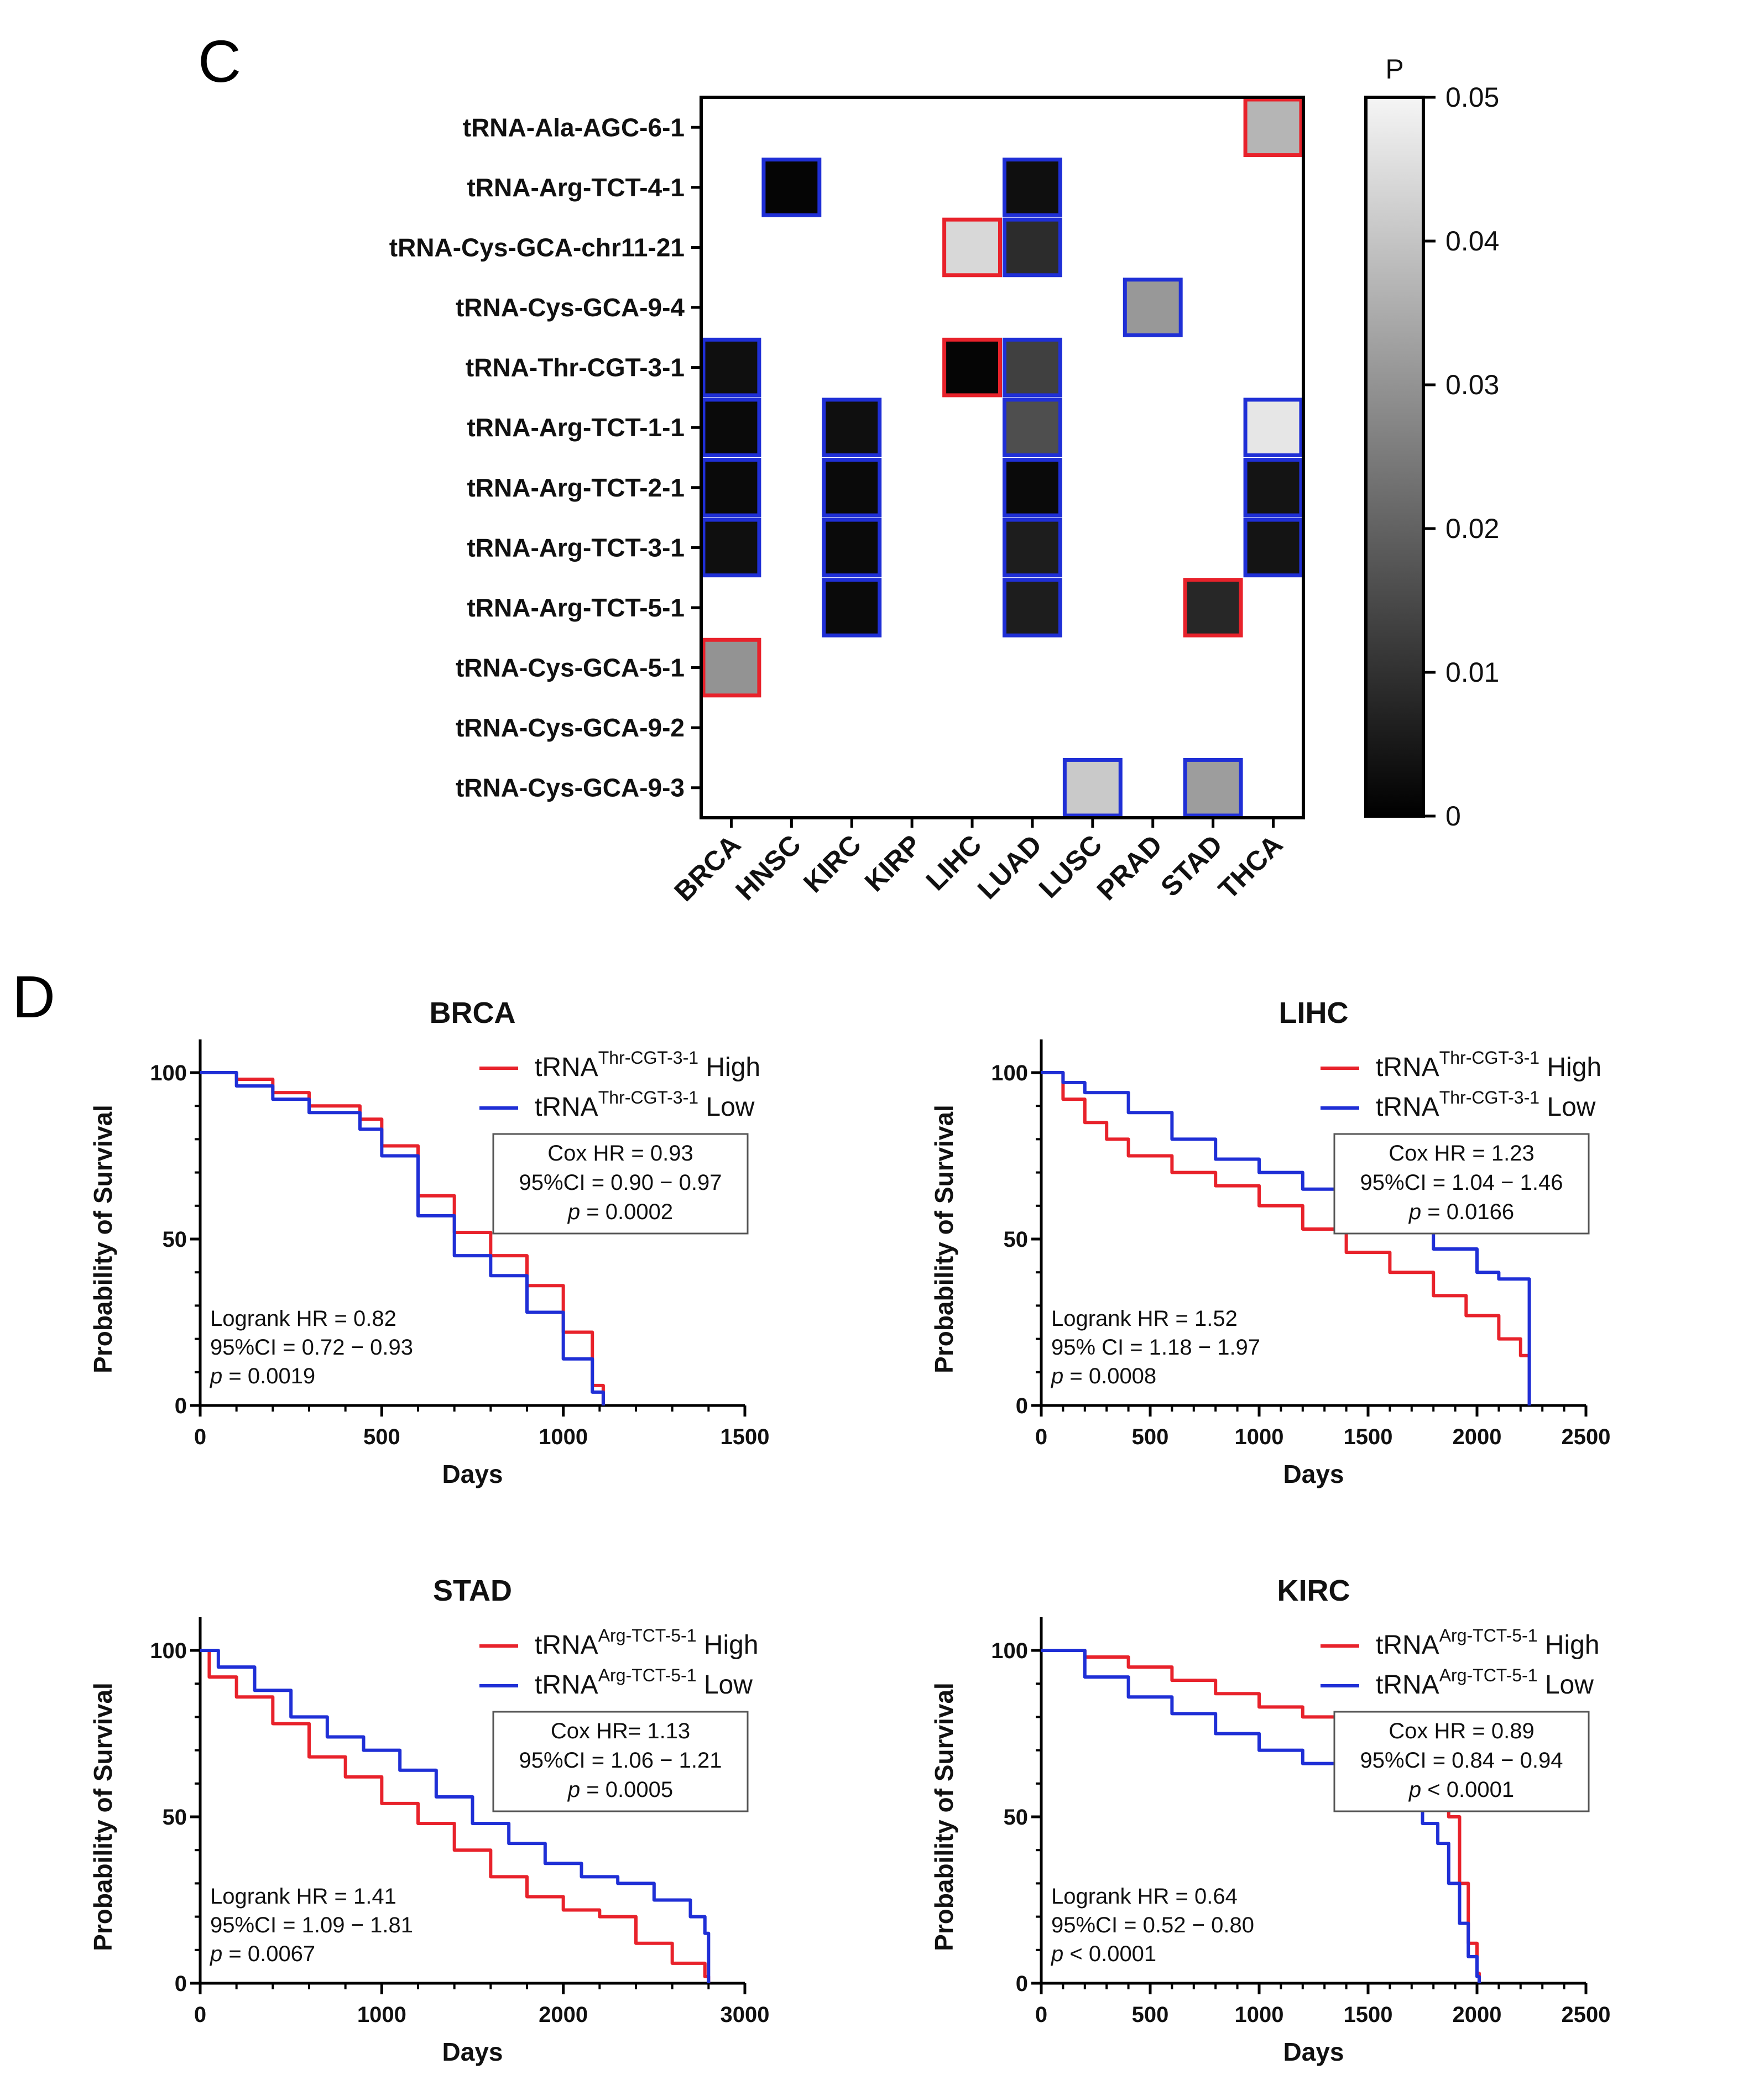 The width and height of the screenshot is (1764, 2080). Describe the element at coordinates (311, 1925) in the screenshot. I see `logrank-ci: 95%CI = 1.09 − 1.81` at that location.